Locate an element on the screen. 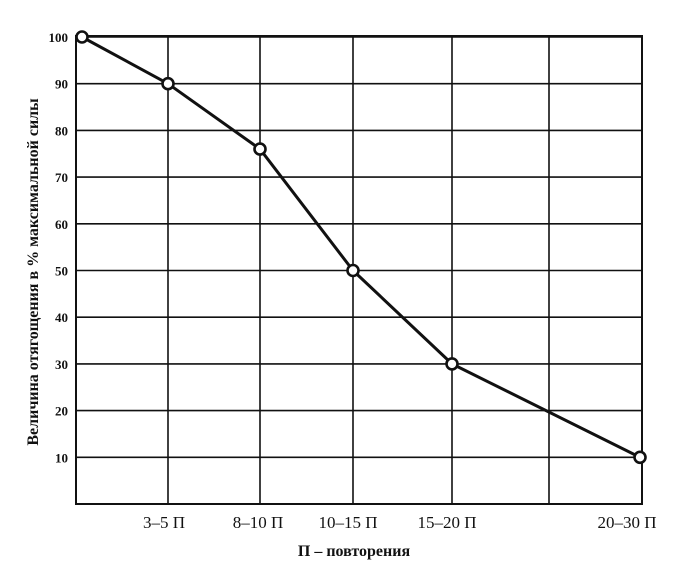 The image size is (685, 581). y-tick-label: 10 is located at coordinates (61, 457).